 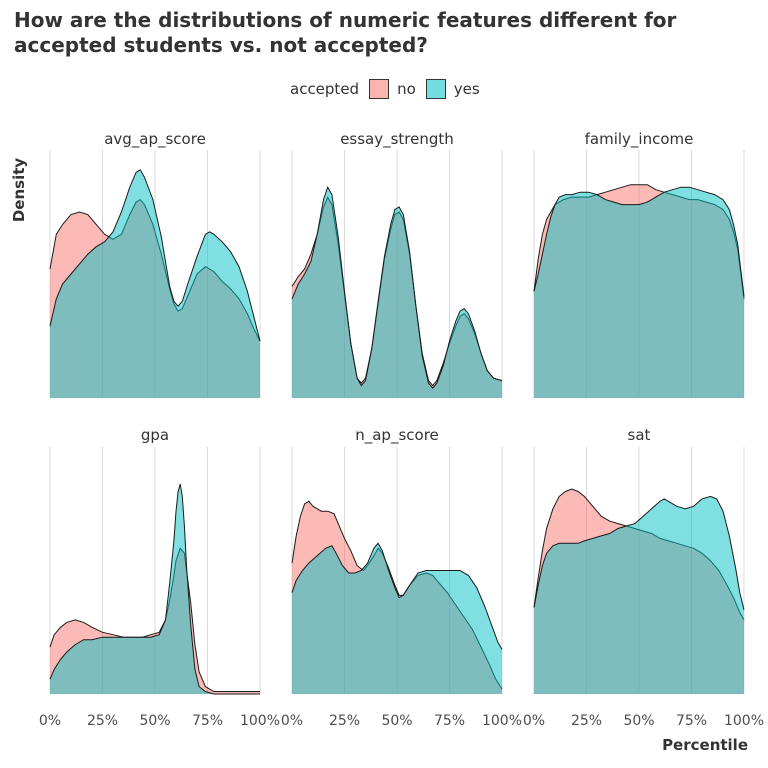 I want to click on facet-sat: sat 0% 25% 50% 75% 100%, so click(x=643, y=577).